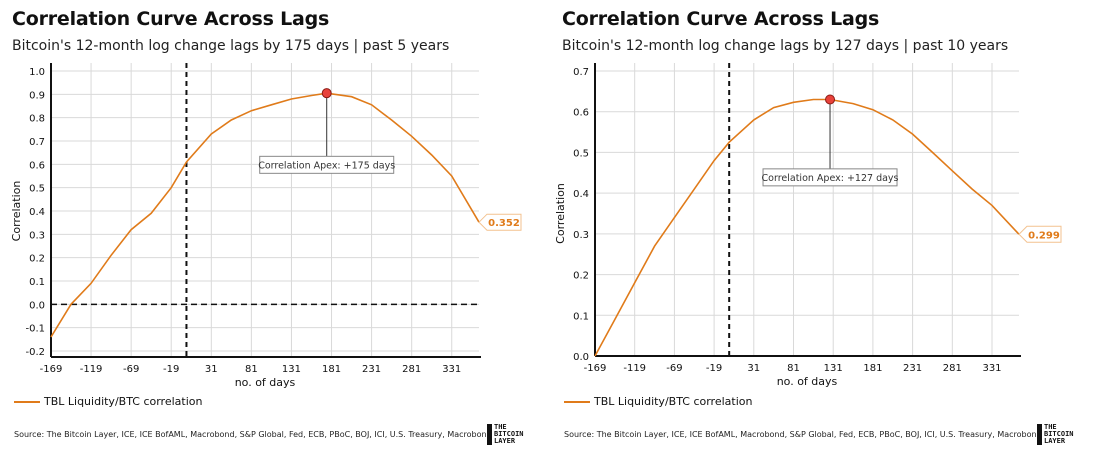  Describe the element at coordinates (1044, 235) in the screenshot. I see `last-value-label: 0.299` at that location.